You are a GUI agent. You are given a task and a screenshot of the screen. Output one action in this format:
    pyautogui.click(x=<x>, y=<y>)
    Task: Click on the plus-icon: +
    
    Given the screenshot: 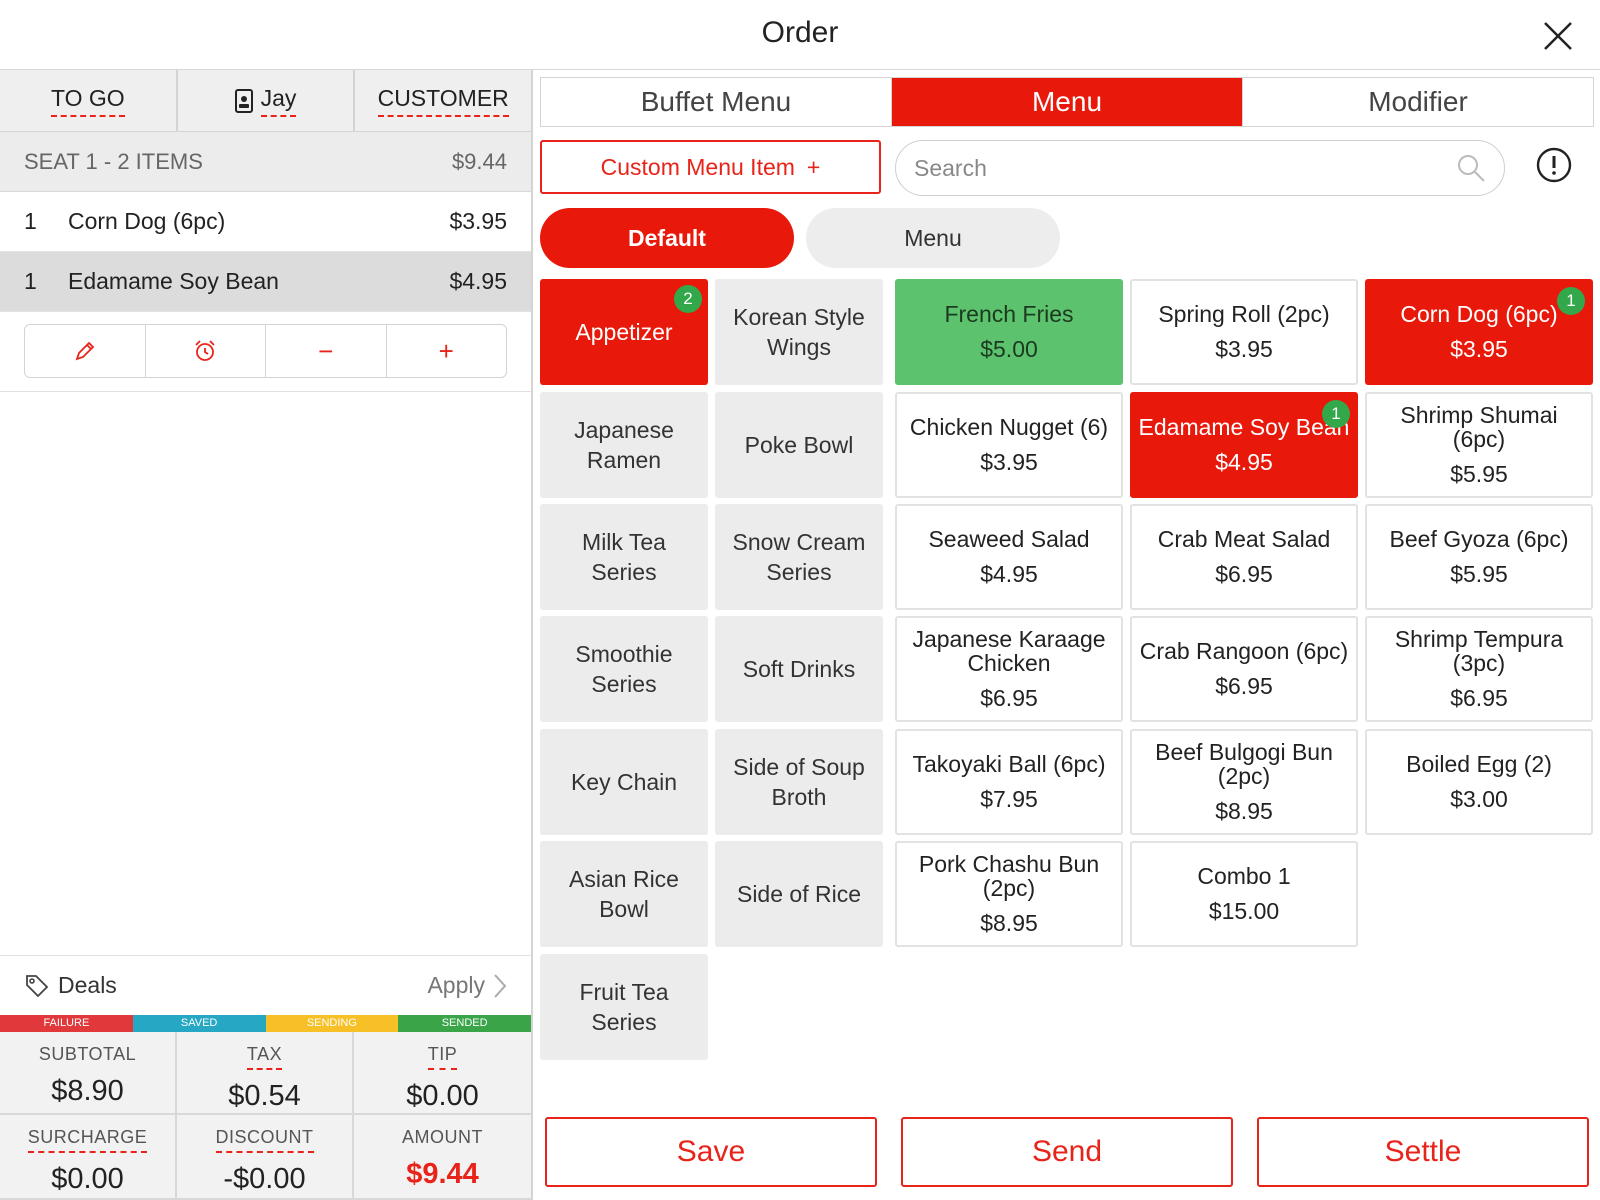 What is the action you would take?
    pyautogui.click(x=446, y=350)
    